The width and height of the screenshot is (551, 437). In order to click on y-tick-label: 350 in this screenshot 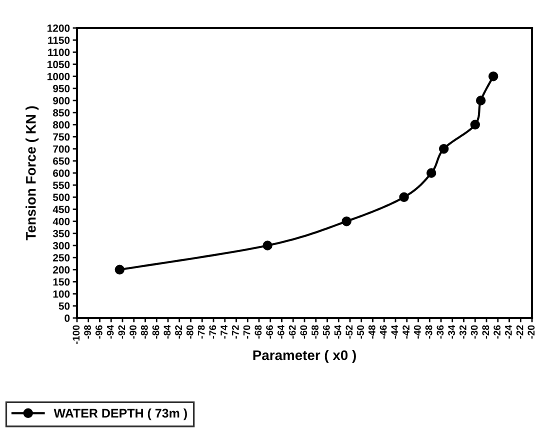, I will do `click(61, 234)`.